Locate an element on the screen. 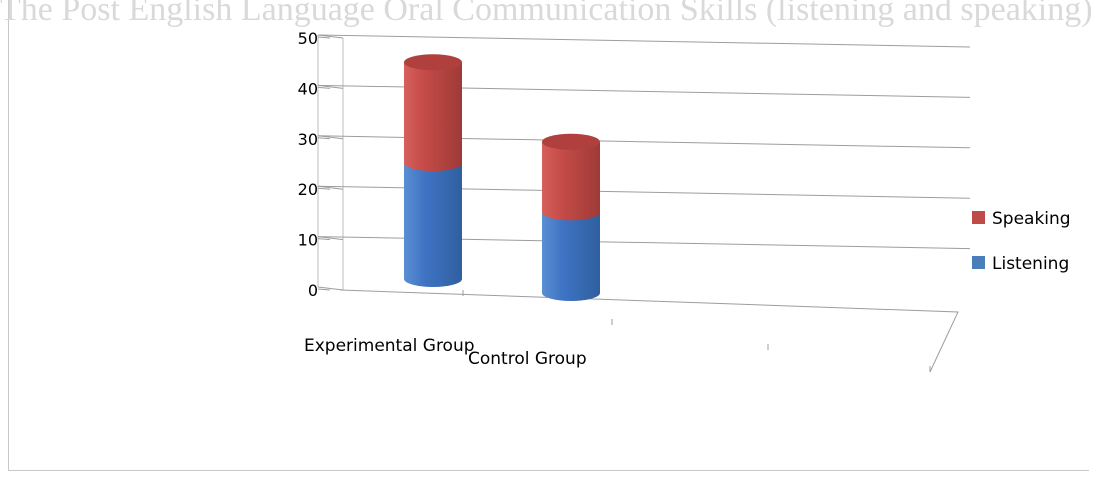  legend-label: Speaking is located at coordinates (1031, 219).